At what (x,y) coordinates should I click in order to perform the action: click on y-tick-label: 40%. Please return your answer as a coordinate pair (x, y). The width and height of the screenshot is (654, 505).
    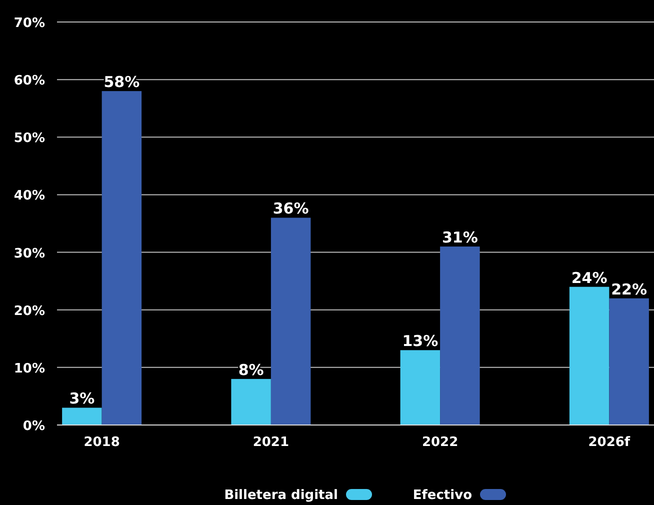
    Looking at the image, I should click on (29, 196).